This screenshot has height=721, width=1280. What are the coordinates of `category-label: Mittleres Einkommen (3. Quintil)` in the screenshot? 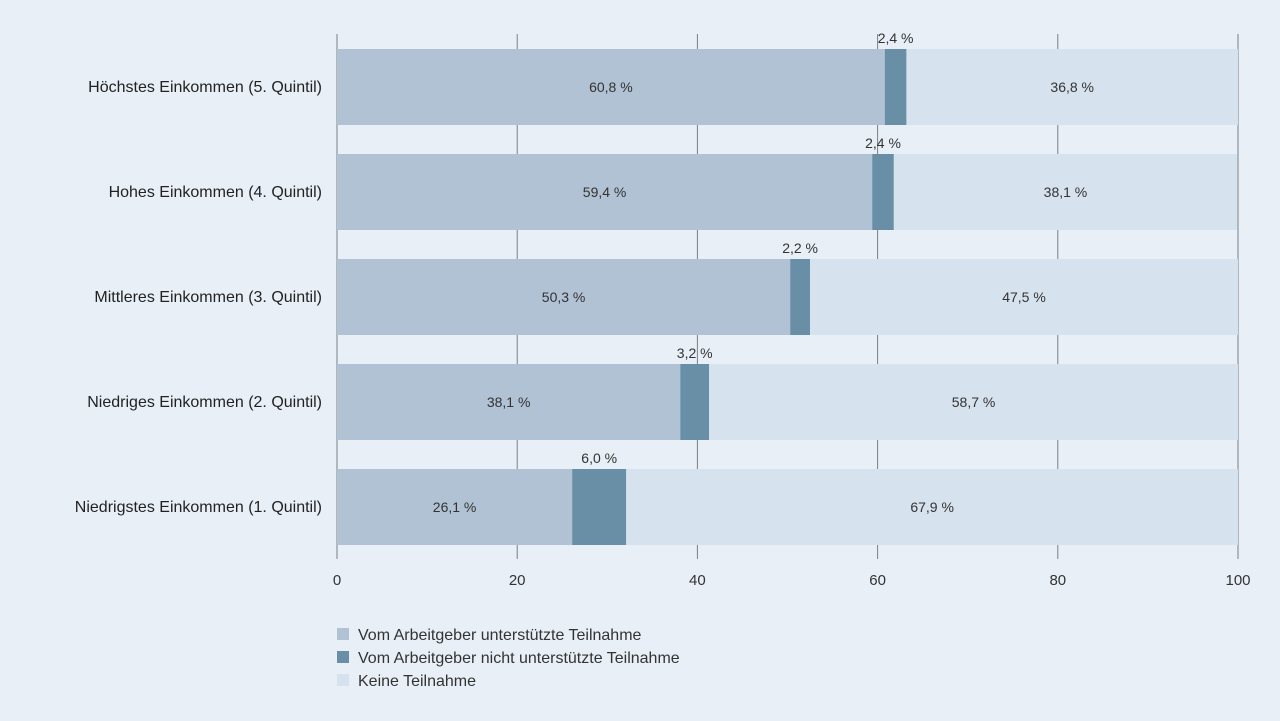 It's located at (208, 297).